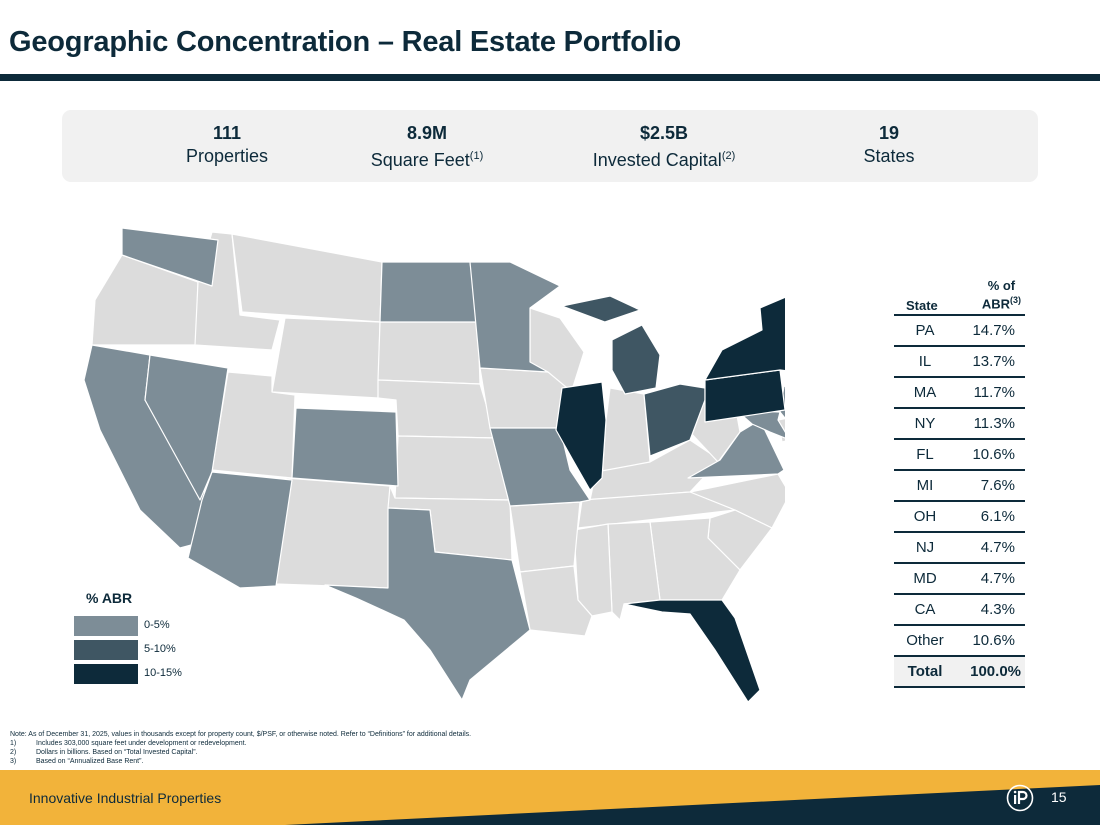  What do you see at coordinates (994, 423) in the screenshot?
I see `abr-percent: 11.3%` at bounding box center [994, 423].